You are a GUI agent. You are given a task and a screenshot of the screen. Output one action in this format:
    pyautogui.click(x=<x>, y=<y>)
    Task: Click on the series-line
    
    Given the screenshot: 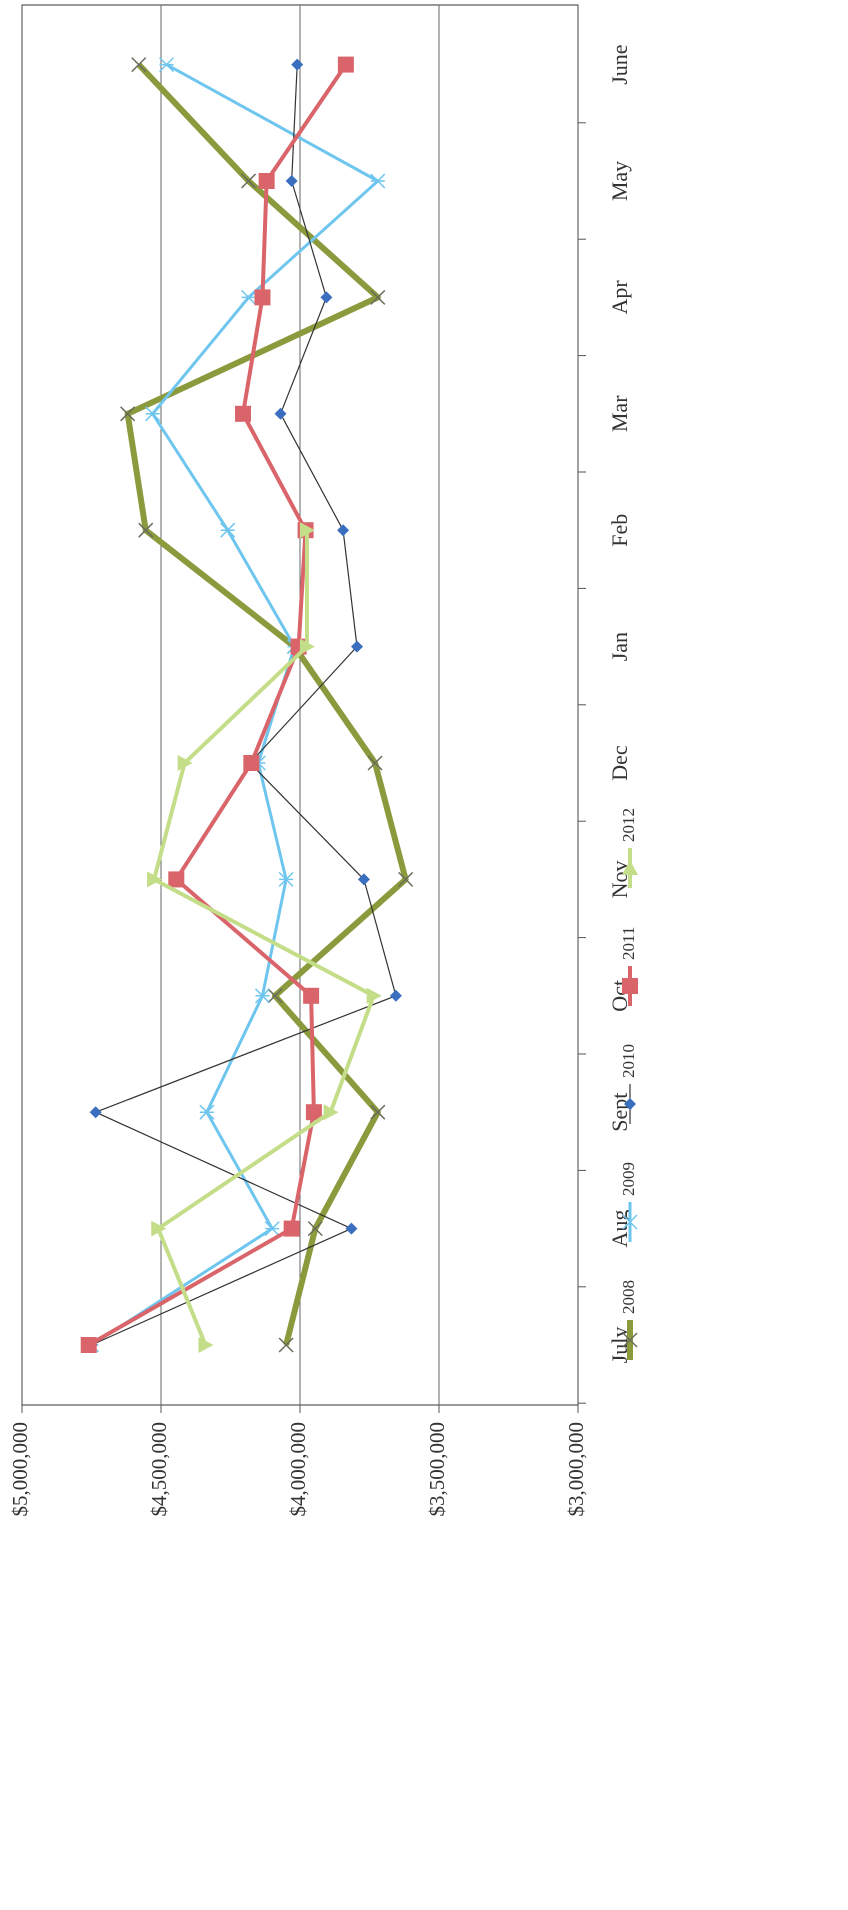 What is the action you would take?
    pyautogui.click(x=264, y=938)
    